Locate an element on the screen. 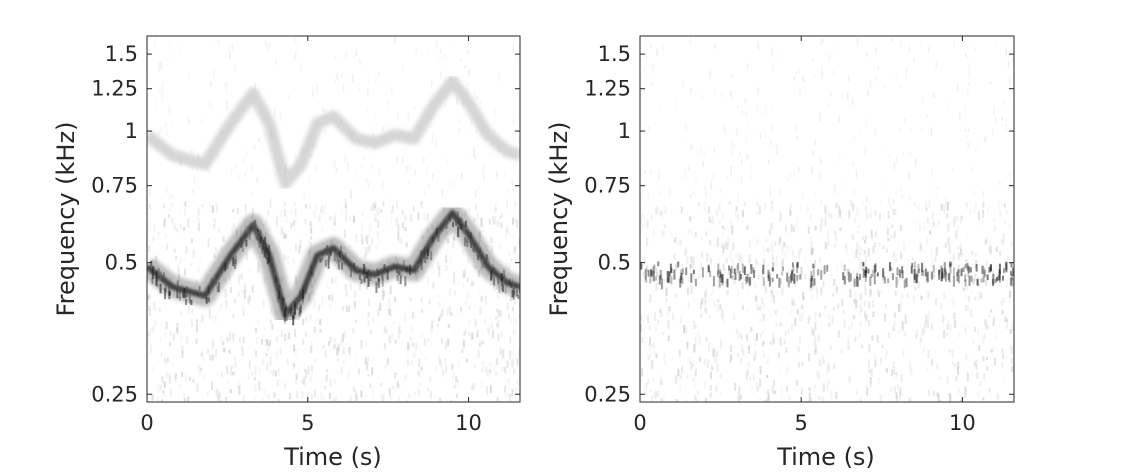 This screenshot has width=1121, height=473. harmonic-ridge is located at coordinates (333, 132).